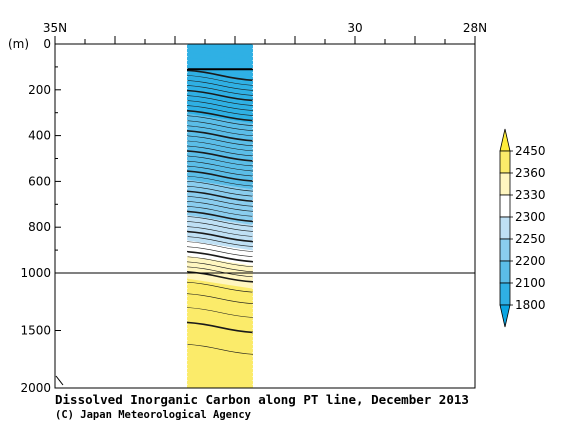  Describe the element at coordinates (35, 331) in the screenshot. I see `y-tick-label: 1500` at that location.